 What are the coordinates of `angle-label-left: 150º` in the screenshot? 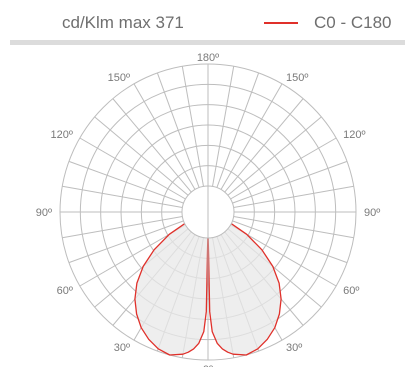 It's located at (119, 78).